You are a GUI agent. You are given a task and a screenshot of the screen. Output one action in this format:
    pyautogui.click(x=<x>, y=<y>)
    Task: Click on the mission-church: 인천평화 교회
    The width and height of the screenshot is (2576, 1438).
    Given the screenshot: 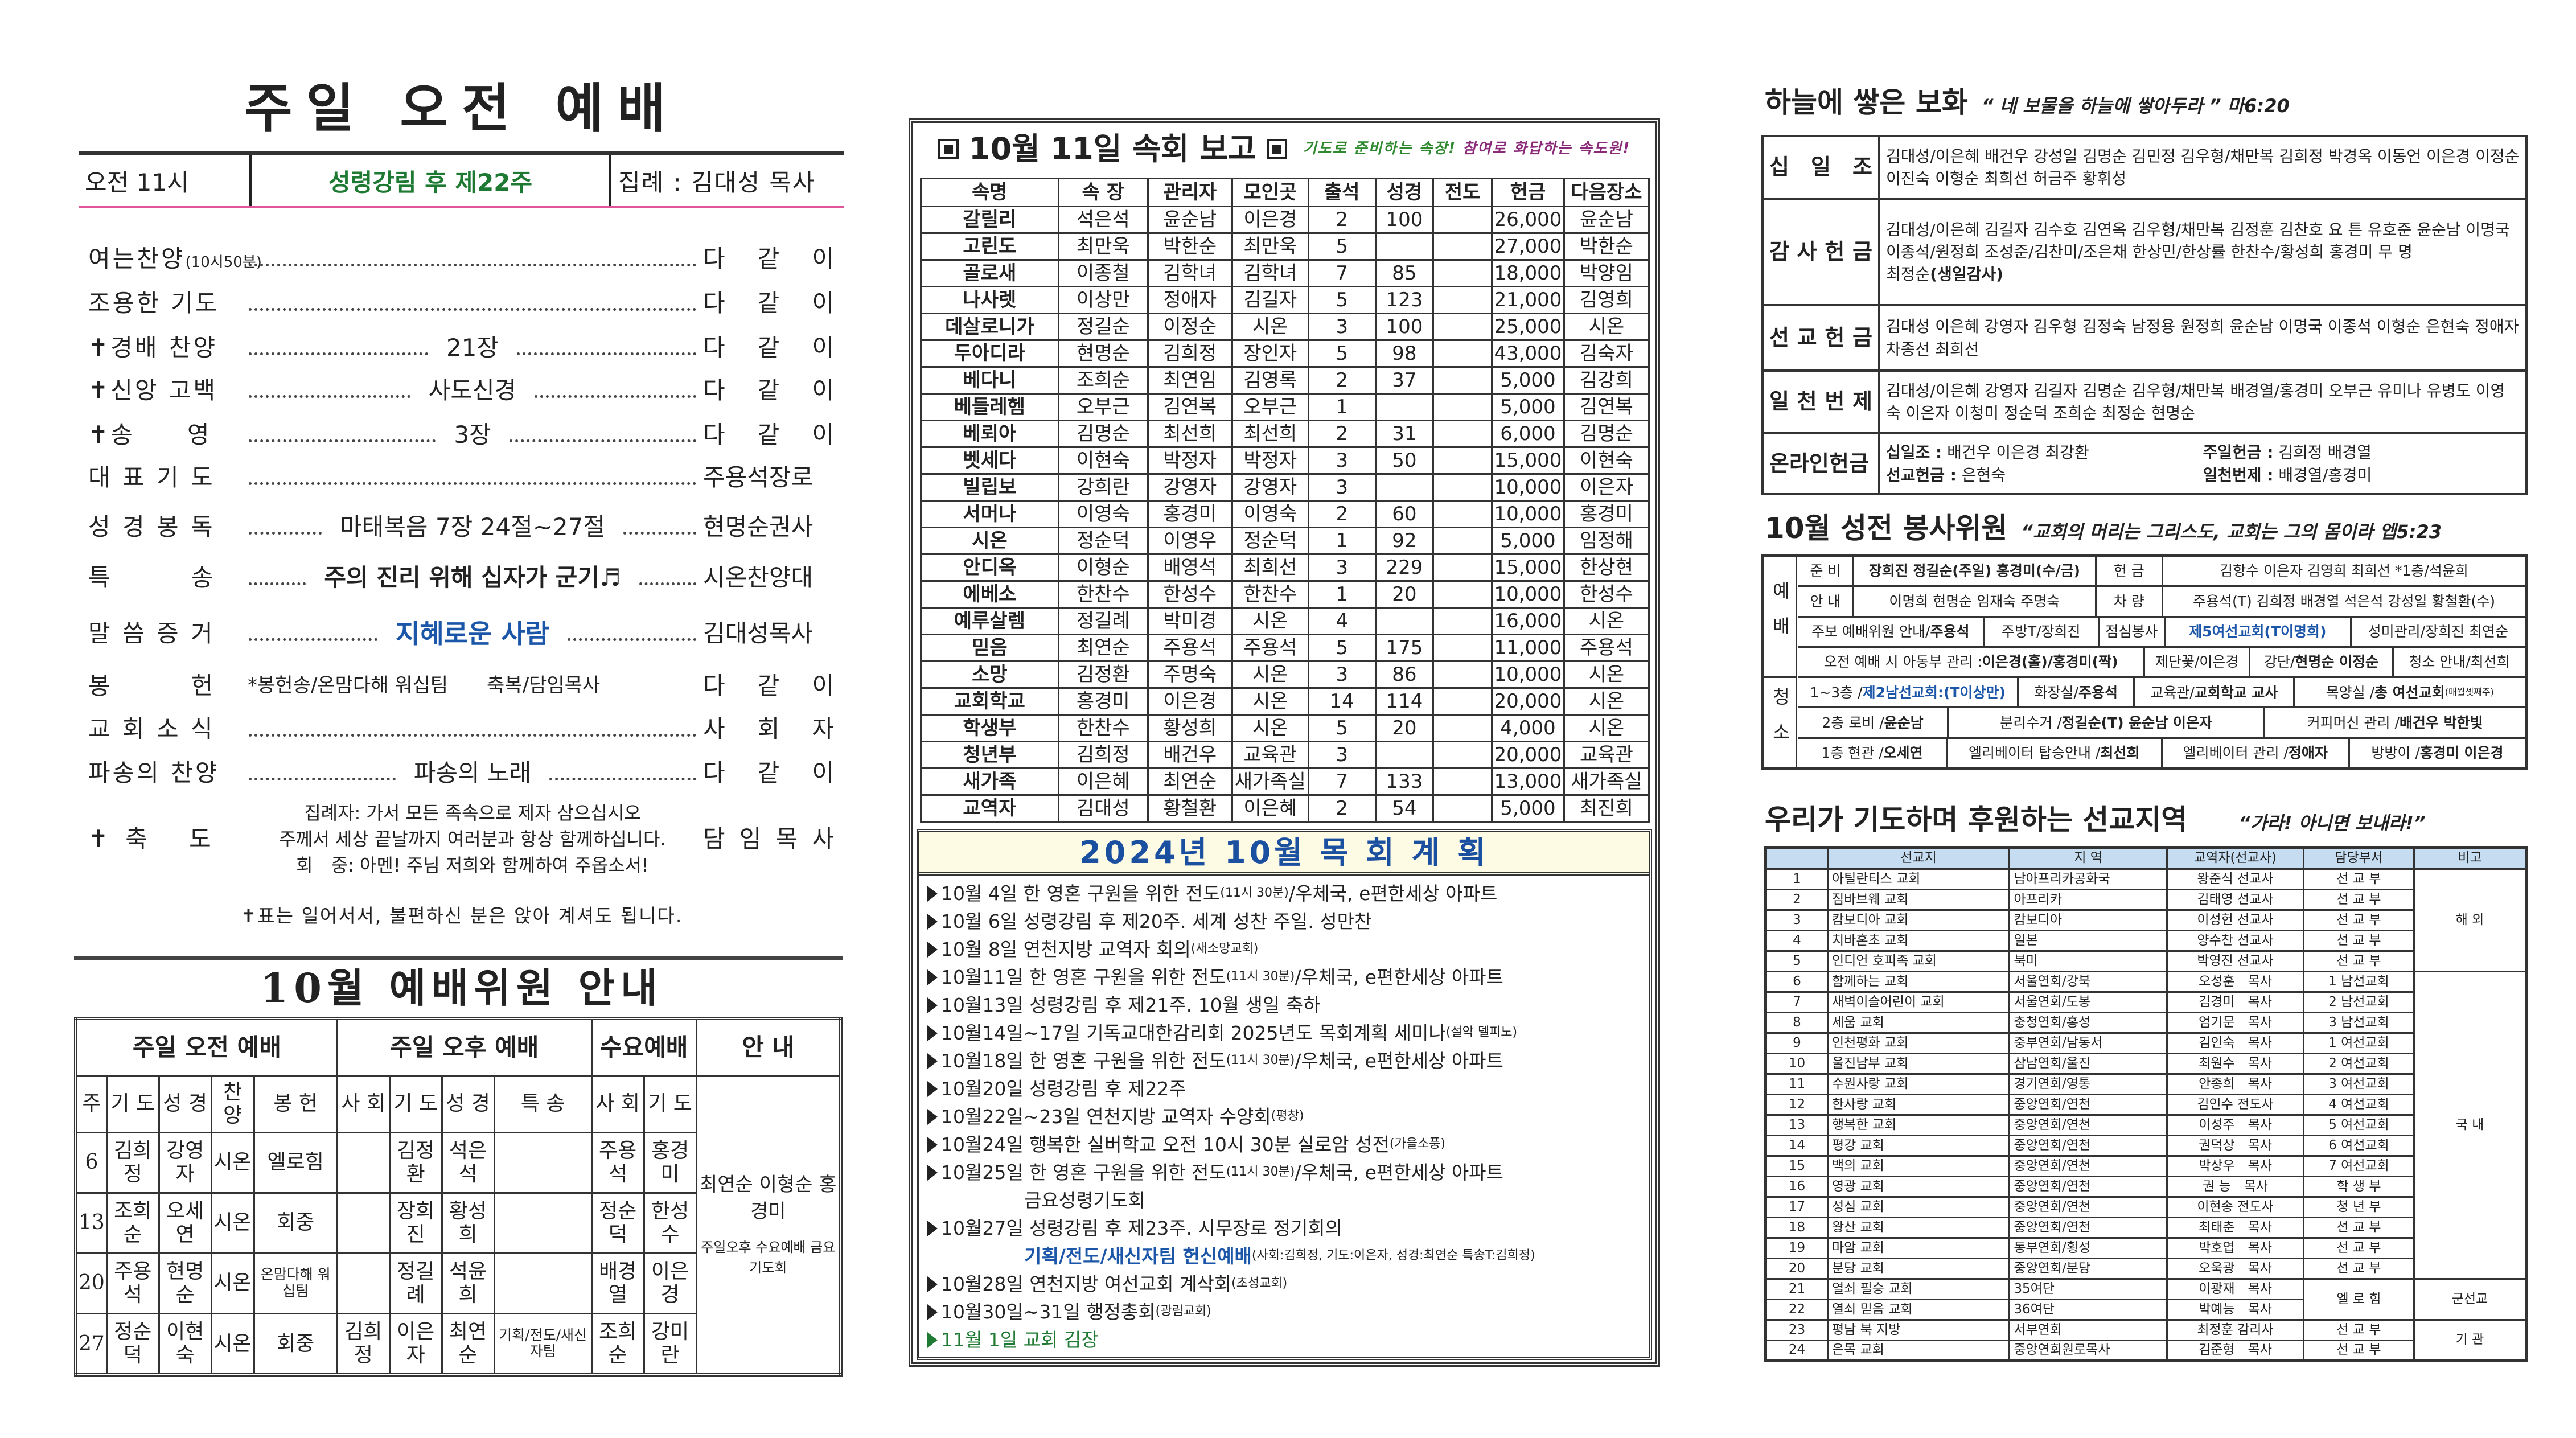 What is the action you would take?
    pyautogui.click(x=1918, y=1043)
    